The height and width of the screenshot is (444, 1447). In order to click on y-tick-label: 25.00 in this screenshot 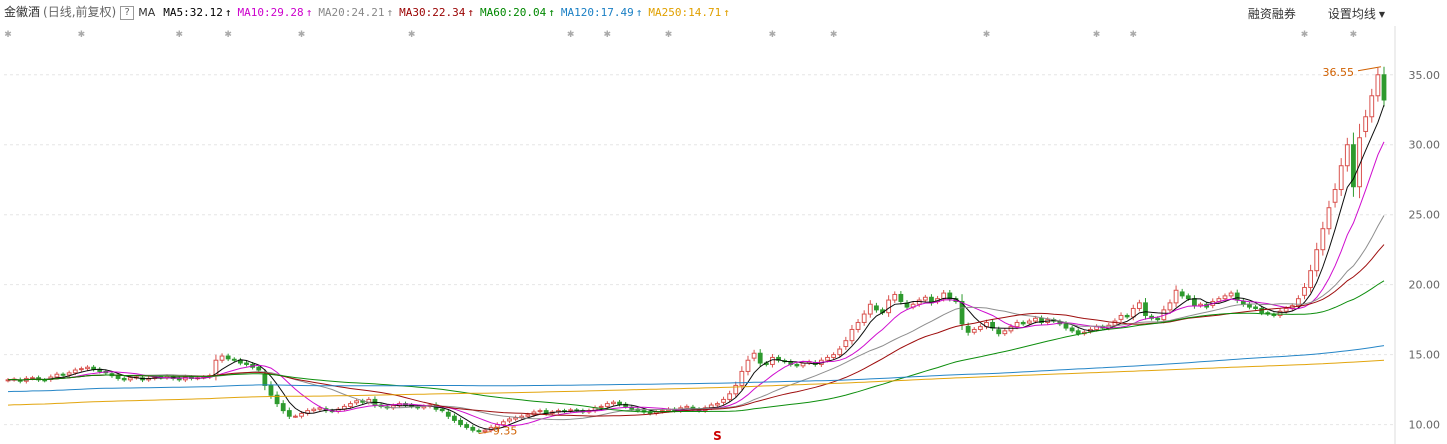, I will do `click(1425, 215)`.